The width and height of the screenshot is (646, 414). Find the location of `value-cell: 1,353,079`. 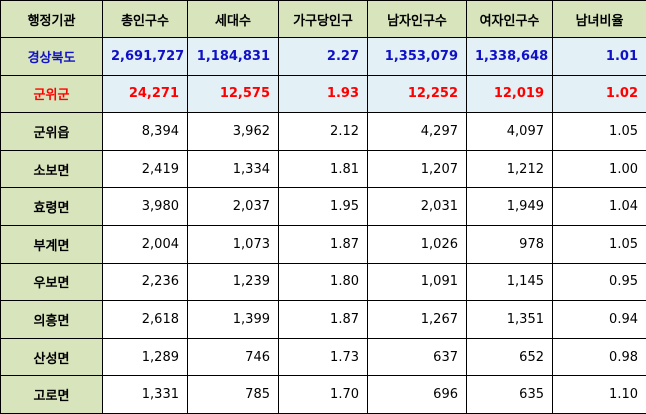

value-cell: 1,353,079 is located at coordinates (417, 56).